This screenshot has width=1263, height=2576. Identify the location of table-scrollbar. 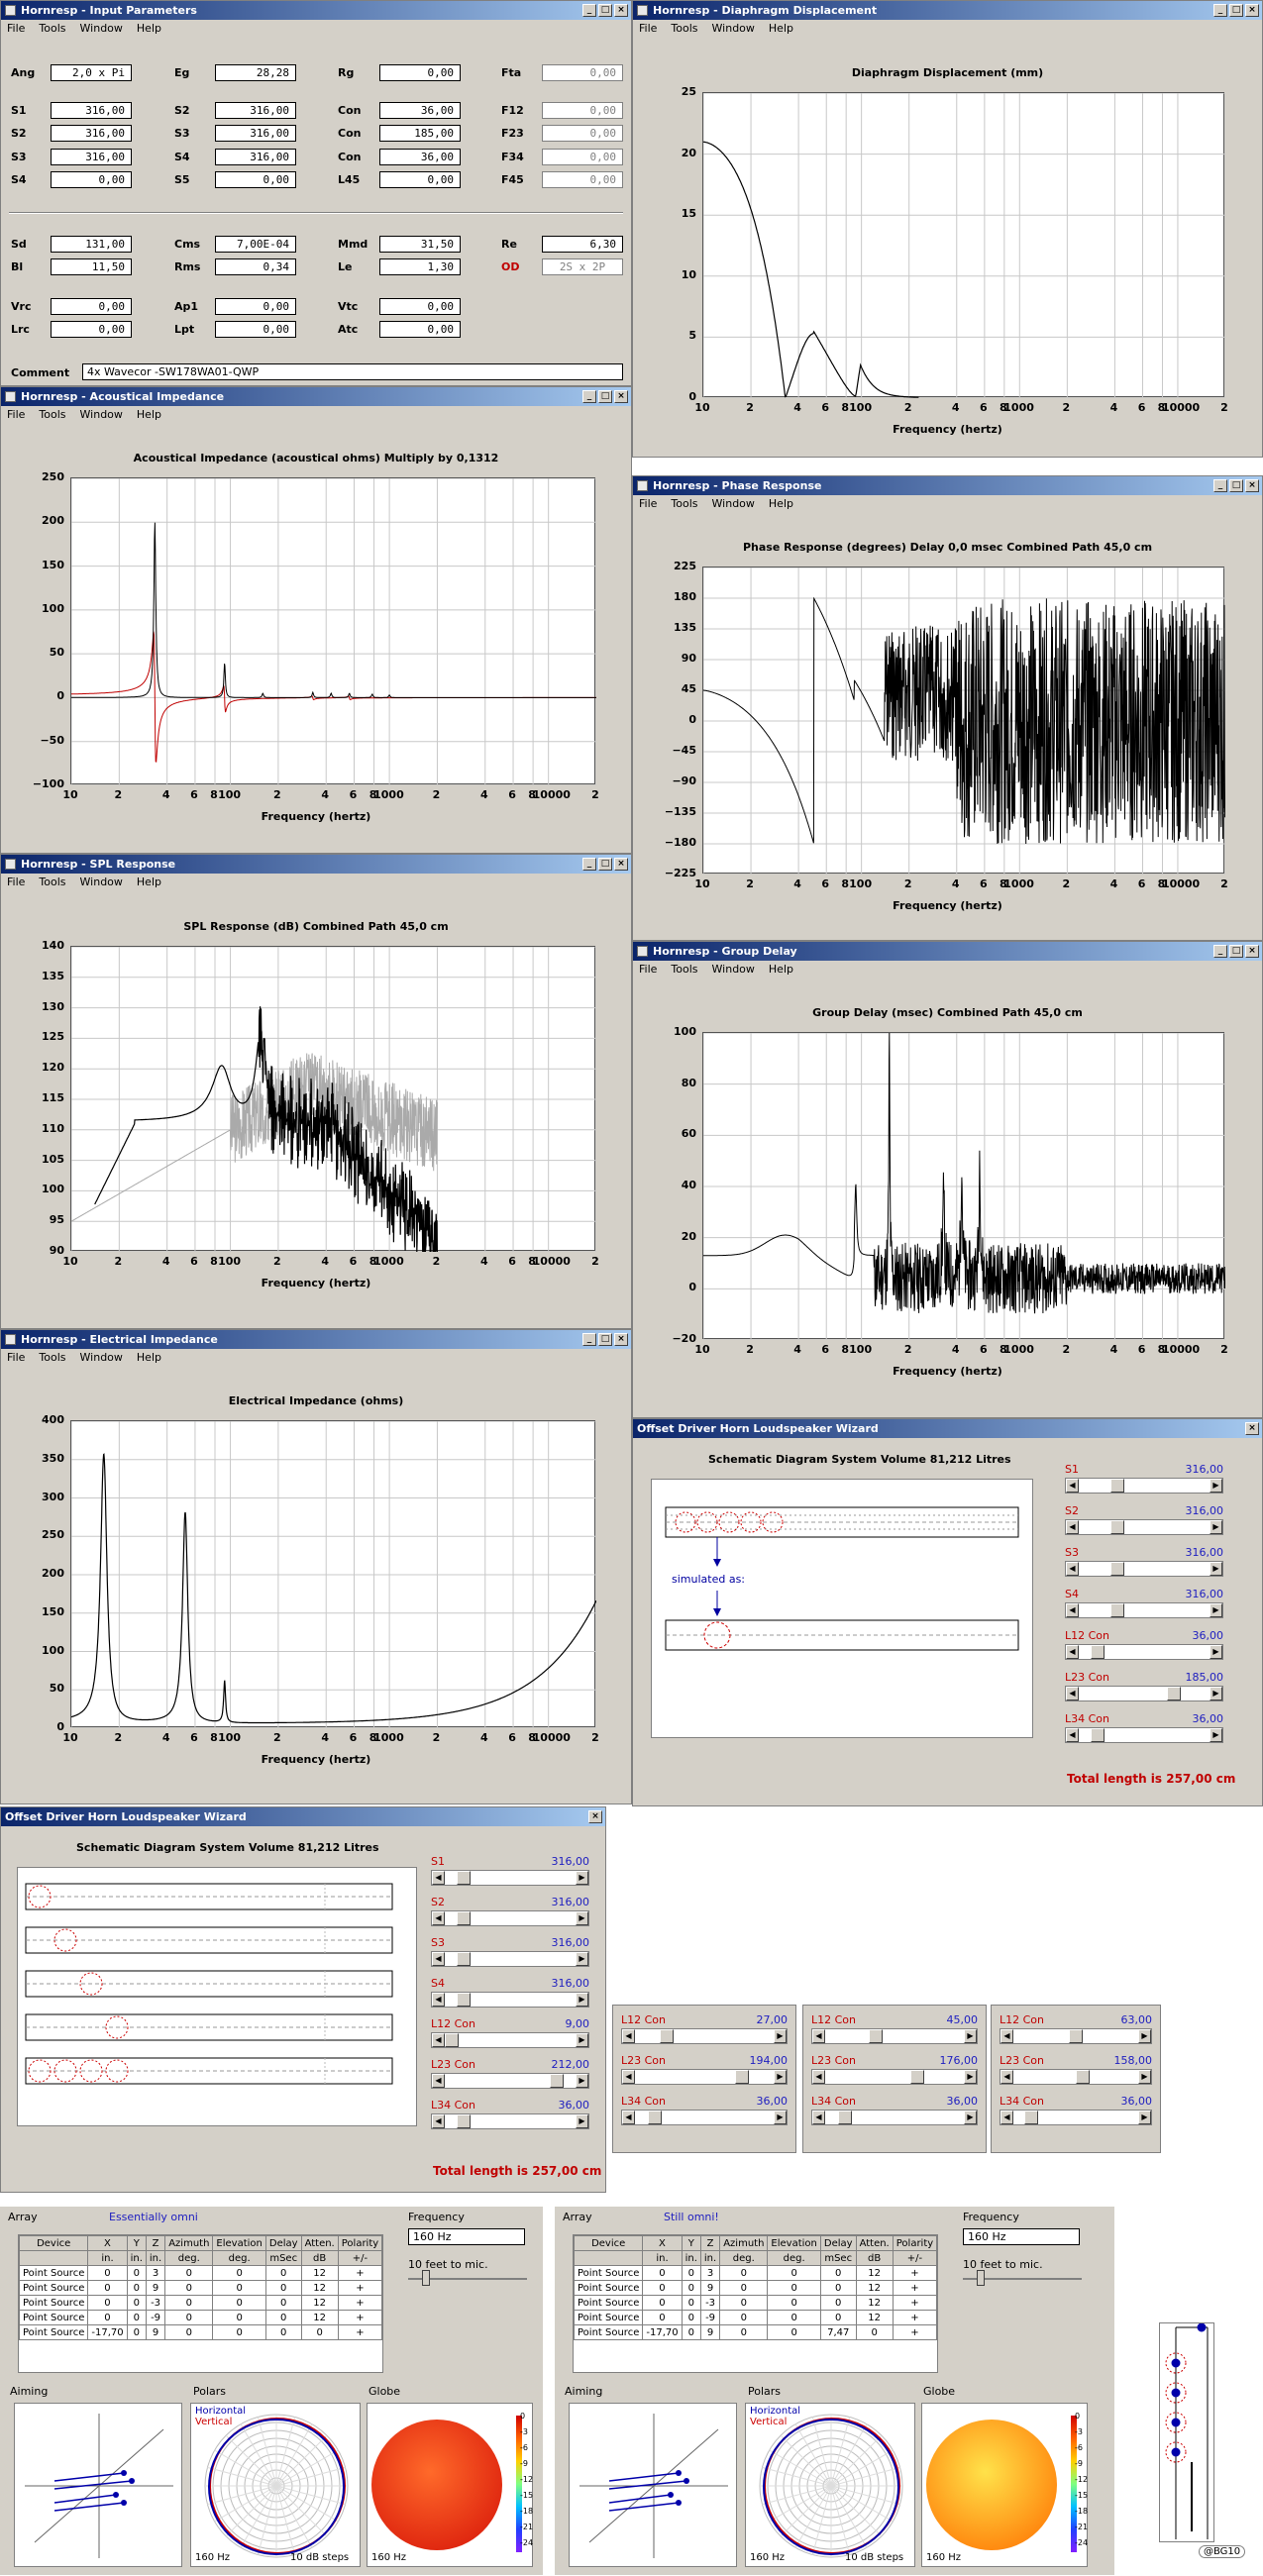
(388, 2303).